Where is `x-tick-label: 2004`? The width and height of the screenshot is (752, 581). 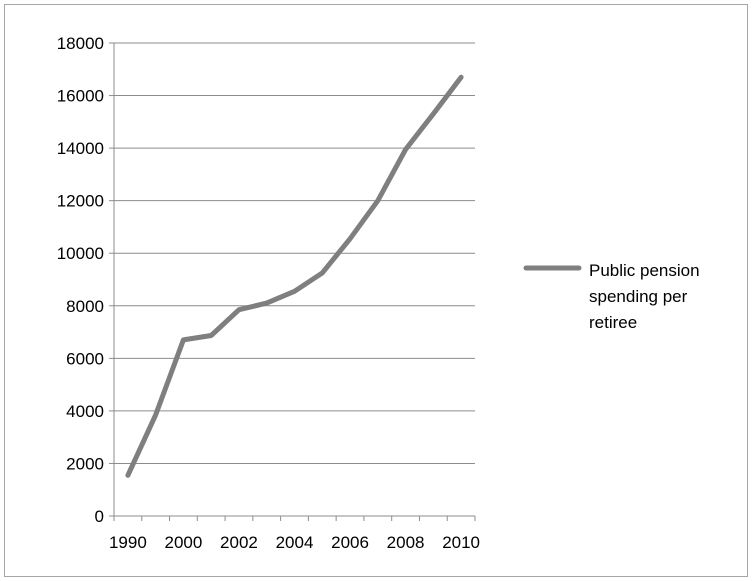
x-tick-label: 2004 is located at coordinates (295, 542).